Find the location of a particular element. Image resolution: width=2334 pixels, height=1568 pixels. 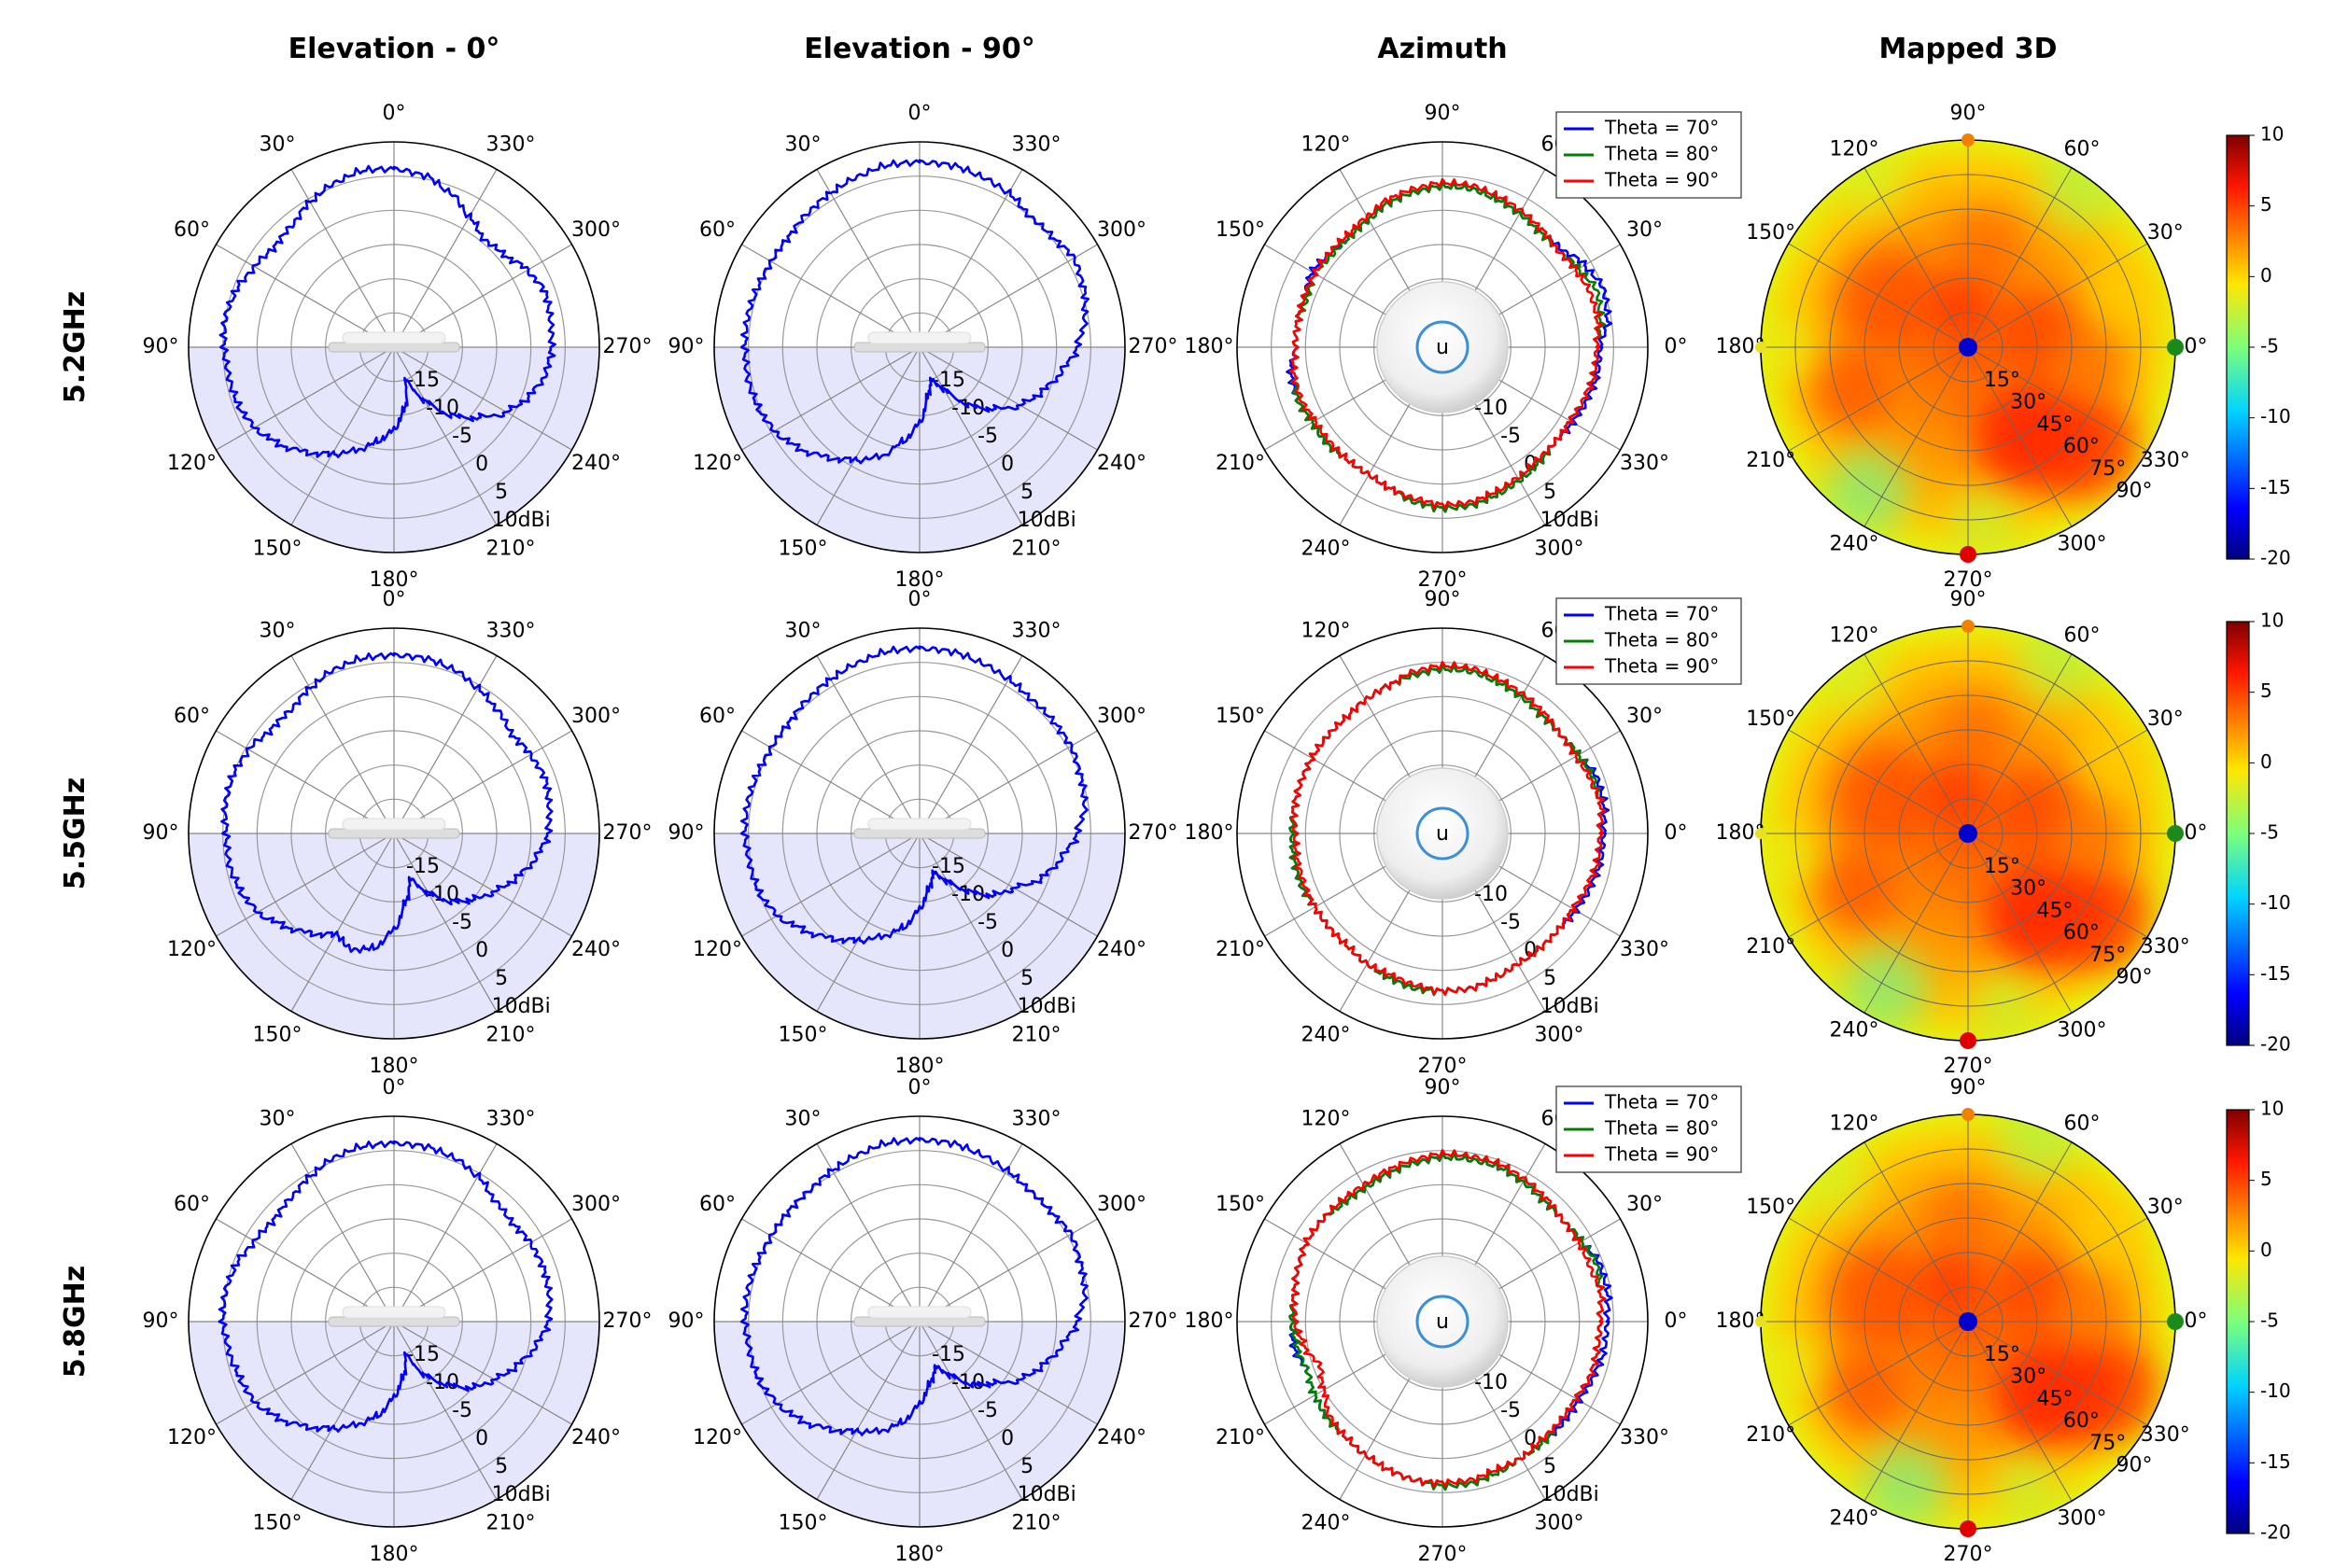

angle-tick-label: 270° is located at coordinates (1443, 1066).